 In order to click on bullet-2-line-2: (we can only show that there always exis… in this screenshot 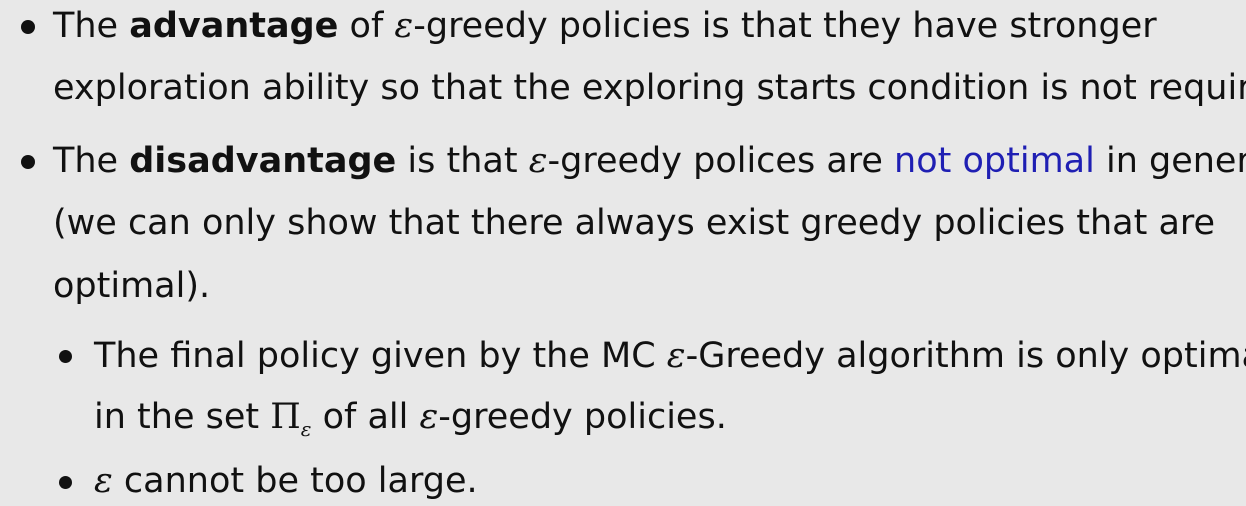, I will do `click(634, 223)`.